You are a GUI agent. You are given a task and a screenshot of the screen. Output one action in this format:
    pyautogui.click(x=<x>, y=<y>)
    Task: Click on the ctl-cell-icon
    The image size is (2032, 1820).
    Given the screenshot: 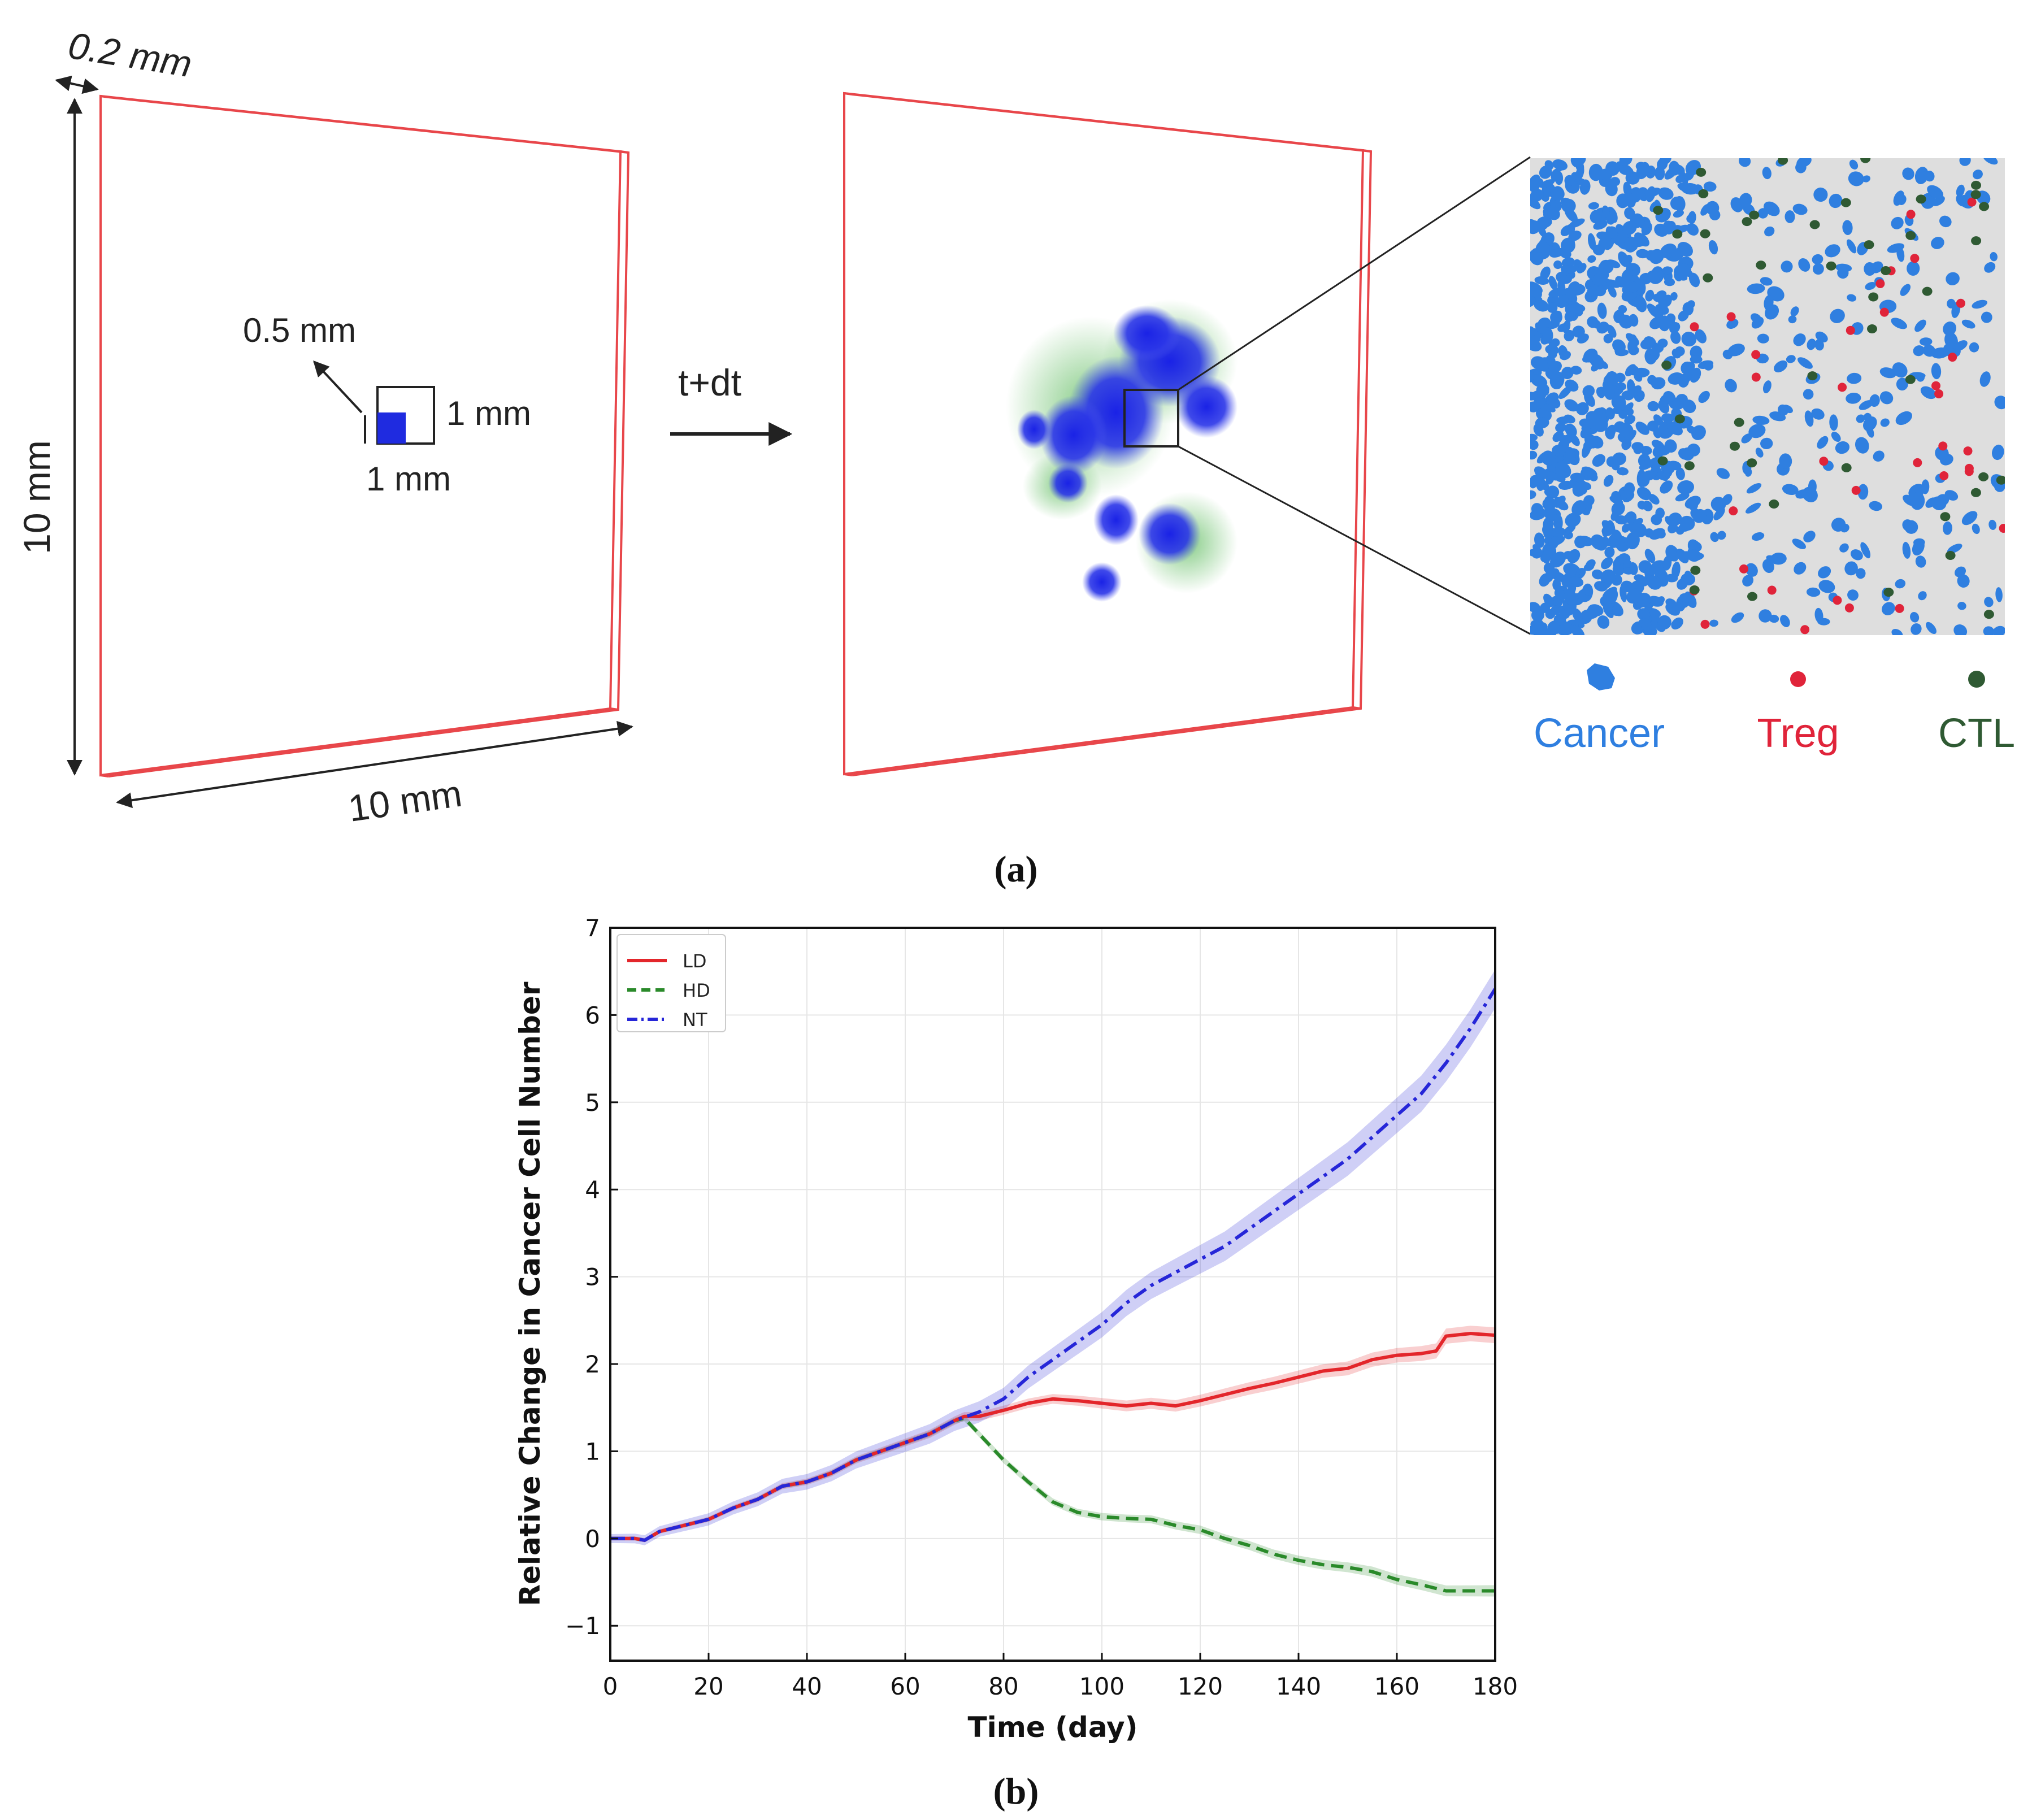 What is the action you would take?
    pyautogui.click(x=1976, y=679)
    